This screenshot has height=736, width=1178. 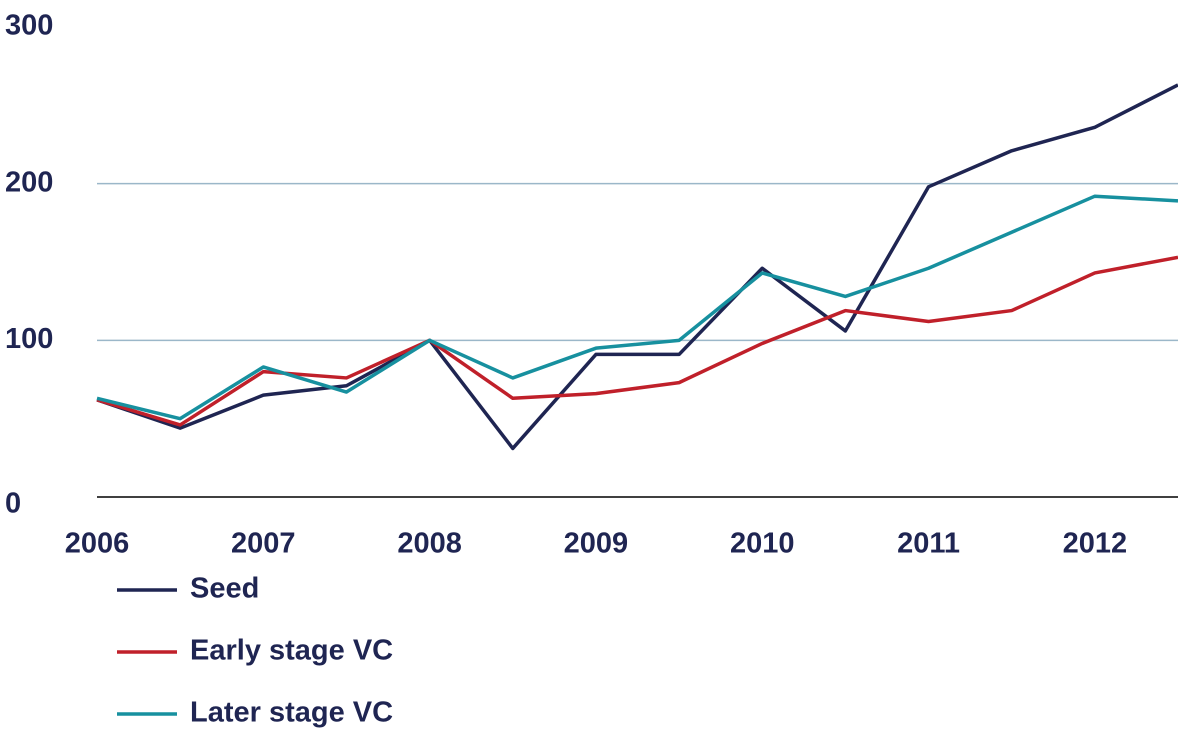 I want to click on legend-label: Seed, so click(x=224, y=589).